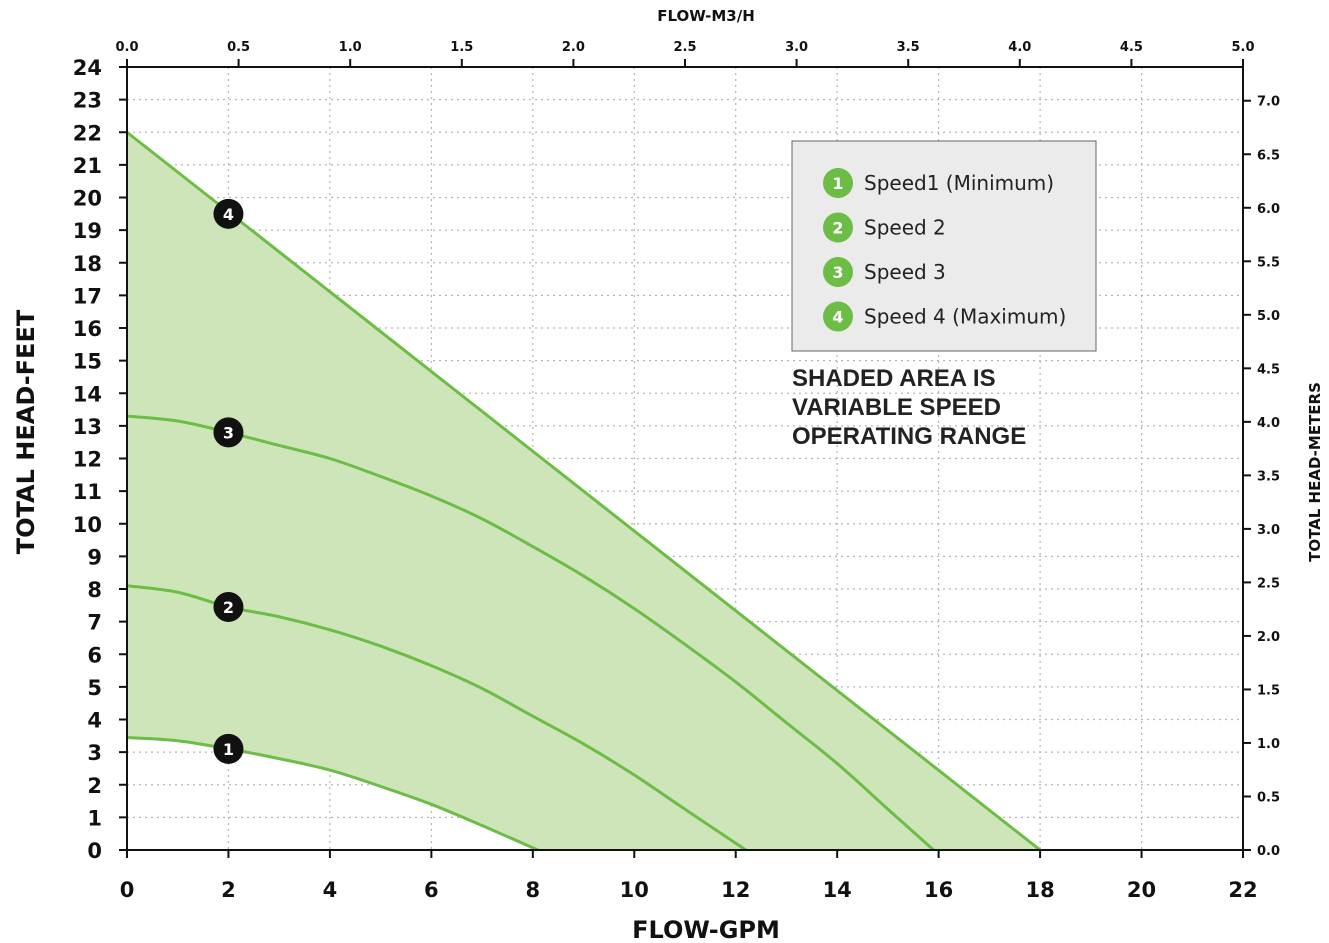  What do you see at coordinates (909, 436) in the screenshot?
I see `note-line-3: OPERATING RANGE` at bounding box center [909, 436].